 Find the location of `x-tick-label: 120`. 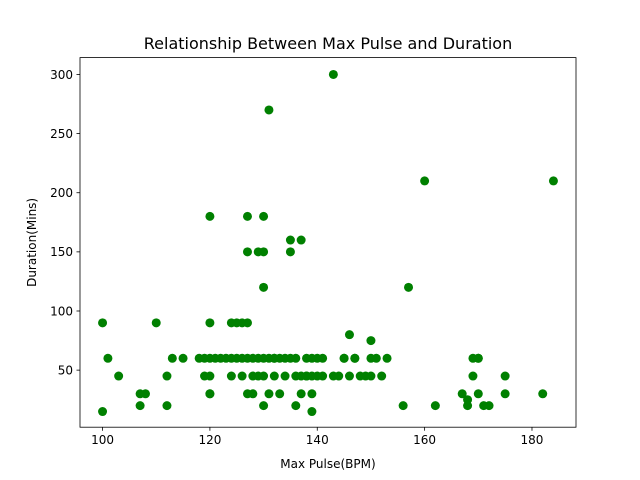

x-tick-label: 120 is located at coordinates (209, 440).